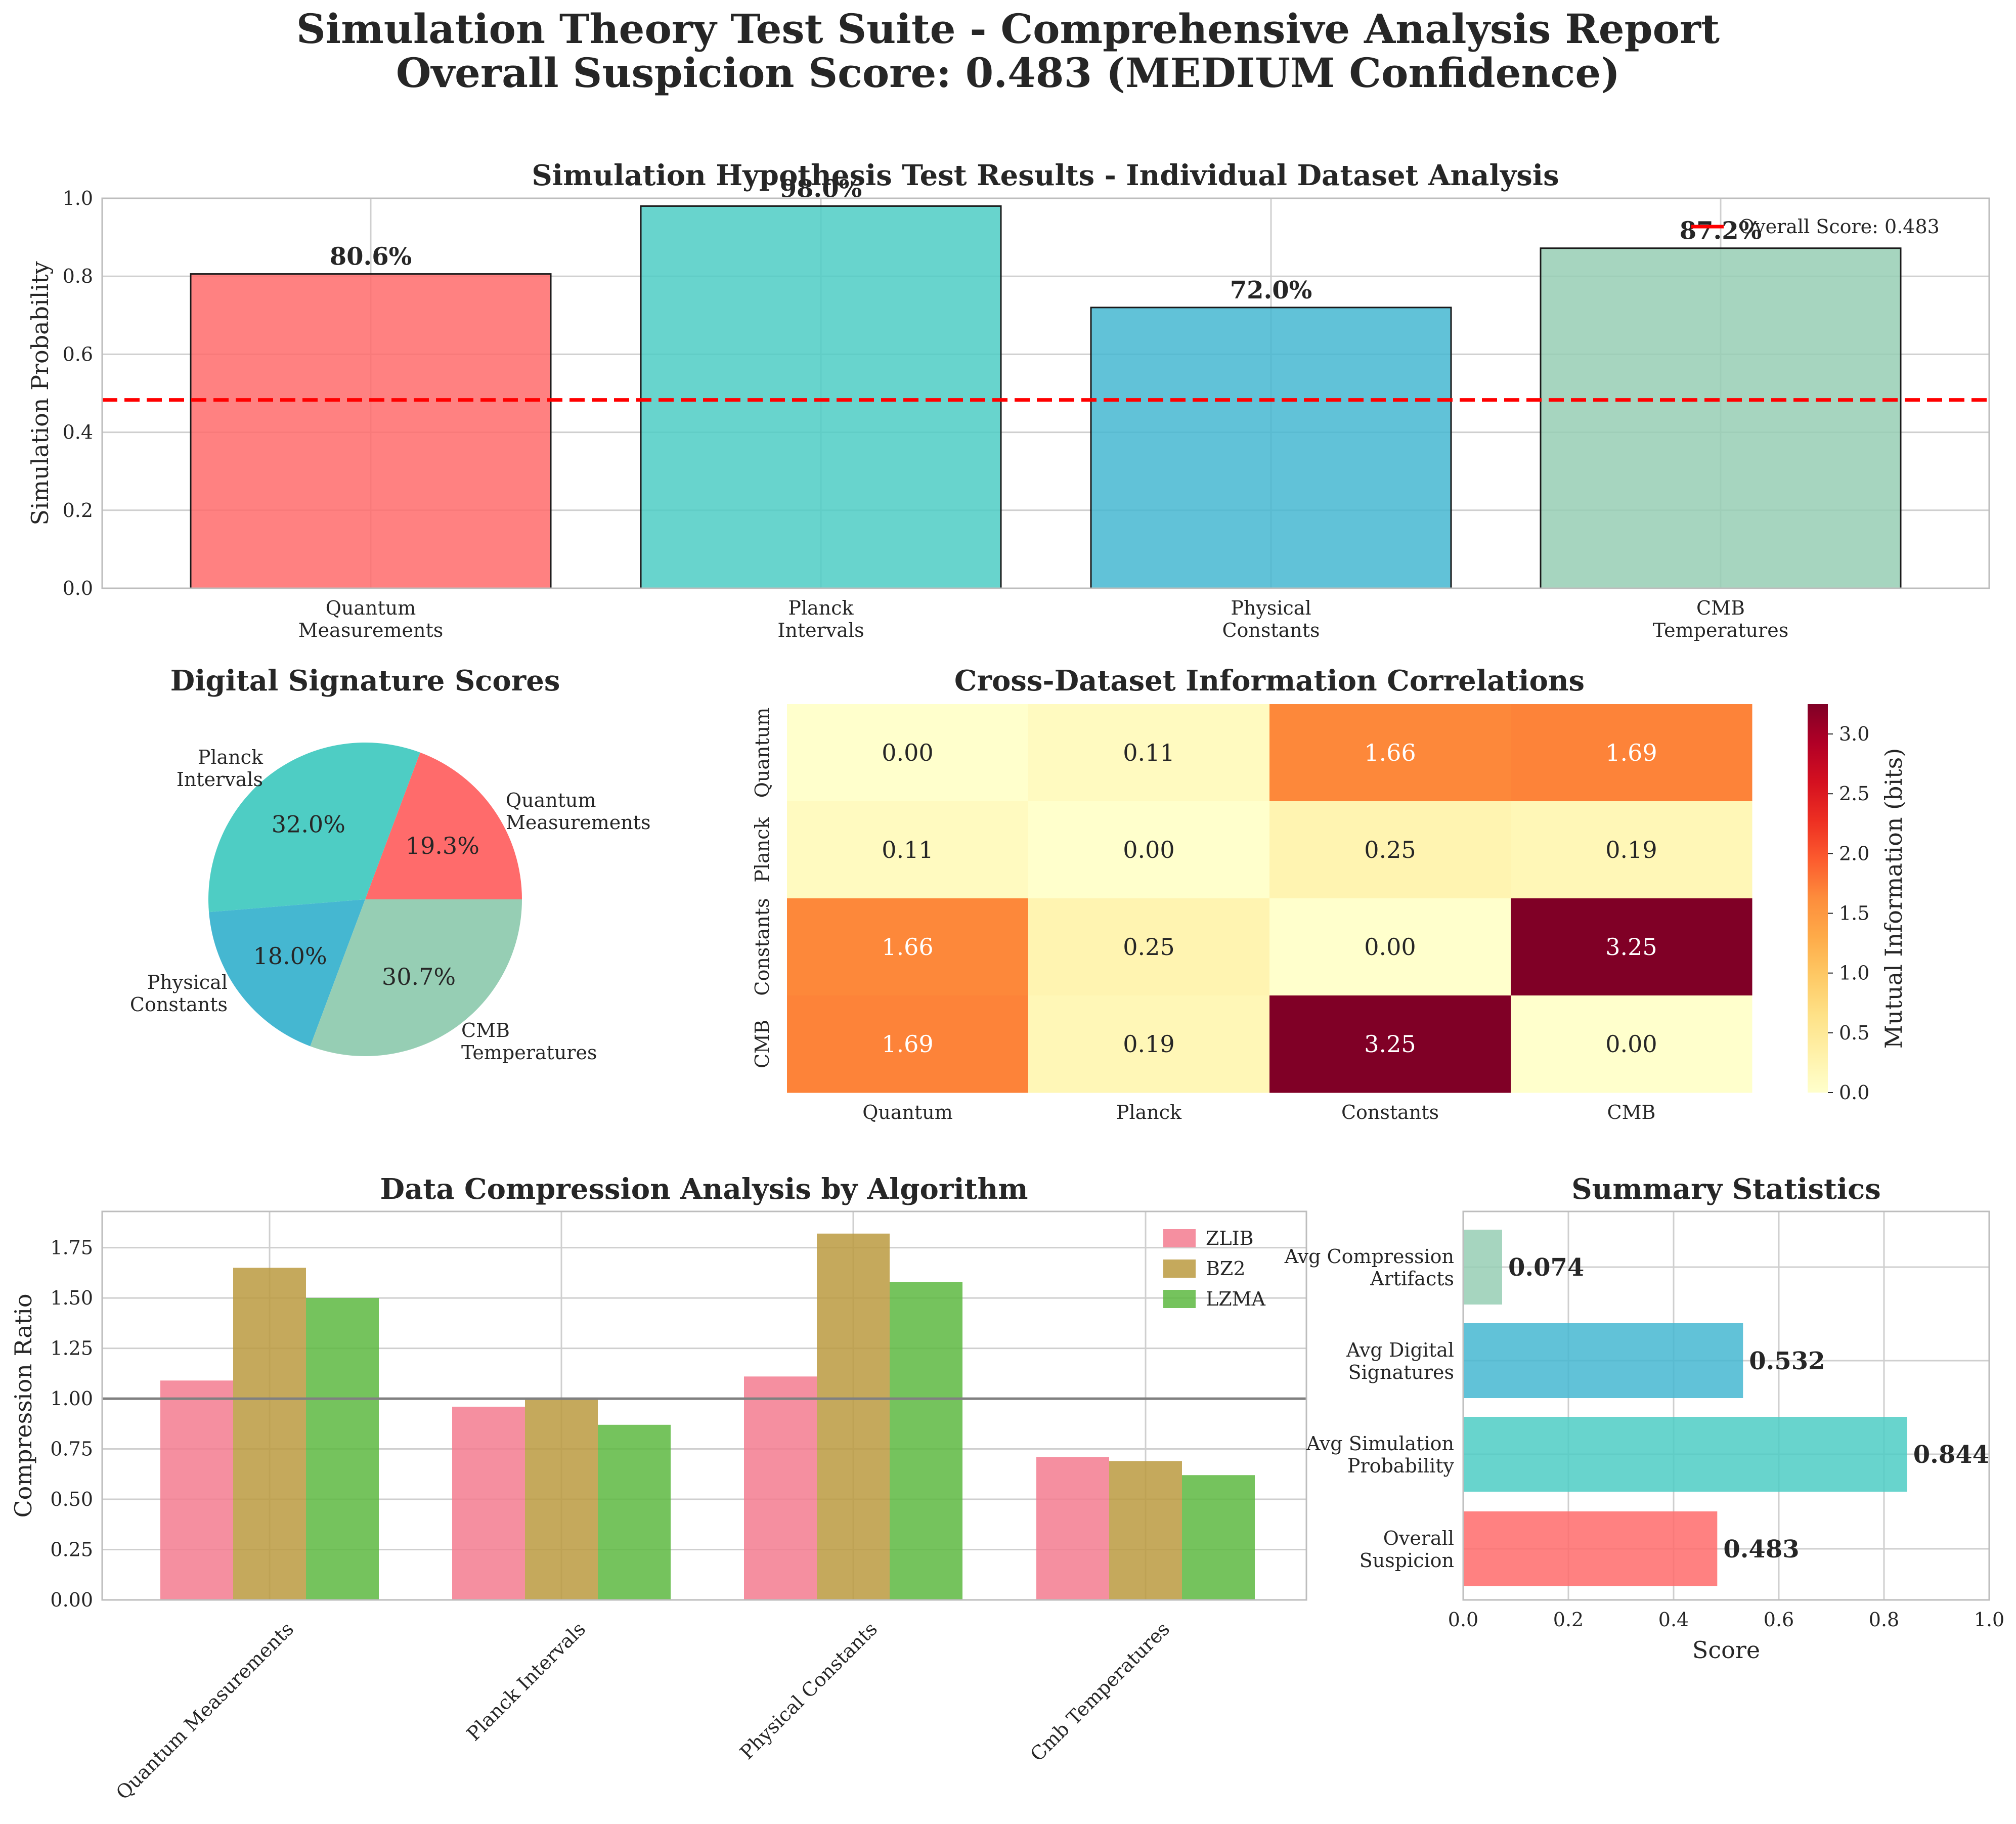  I want to click on plot-frame, so click(1726, 1405).